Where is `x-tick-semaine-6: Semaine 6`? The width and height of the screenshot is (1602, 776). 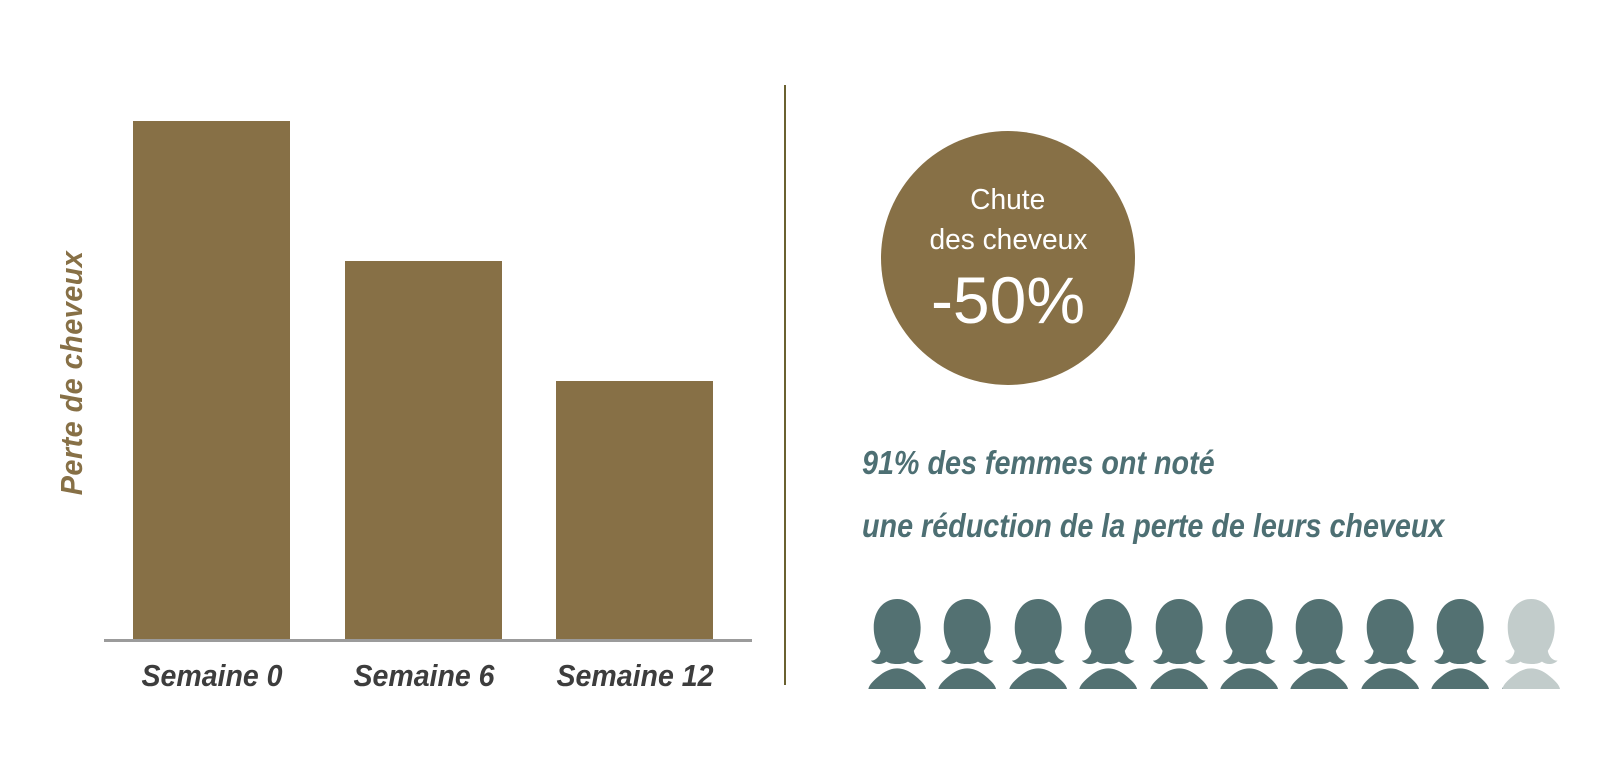
x-tick-semaine-6: Semaine 6 is located at coordinates (423, 675).